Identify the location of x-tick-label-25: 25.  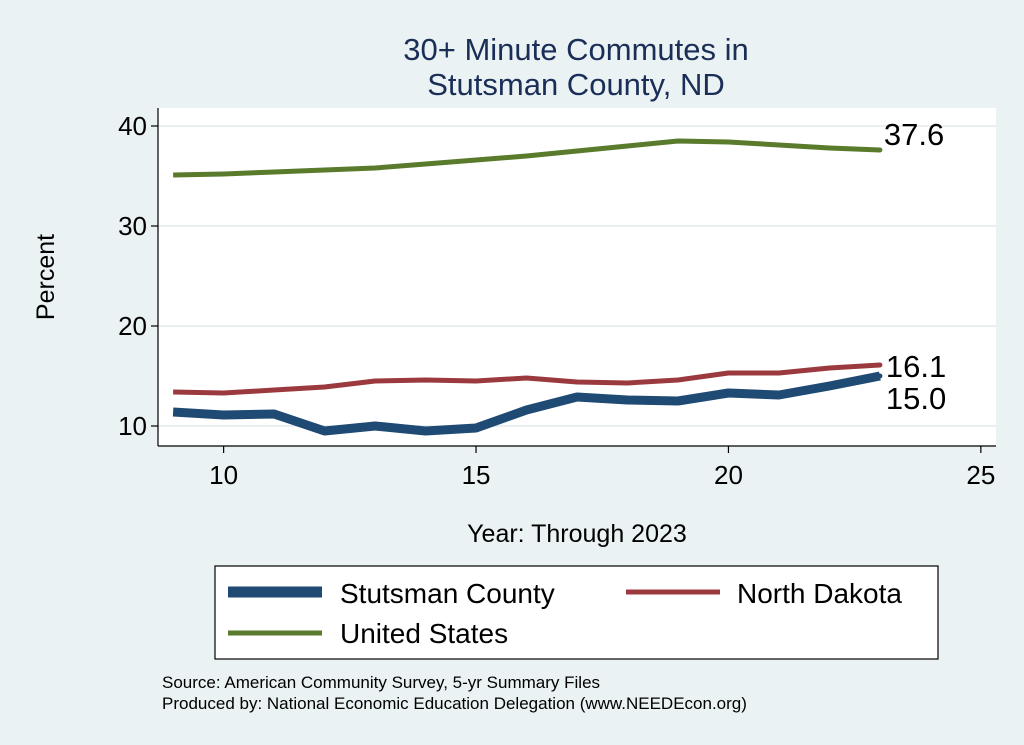
(980, 475).